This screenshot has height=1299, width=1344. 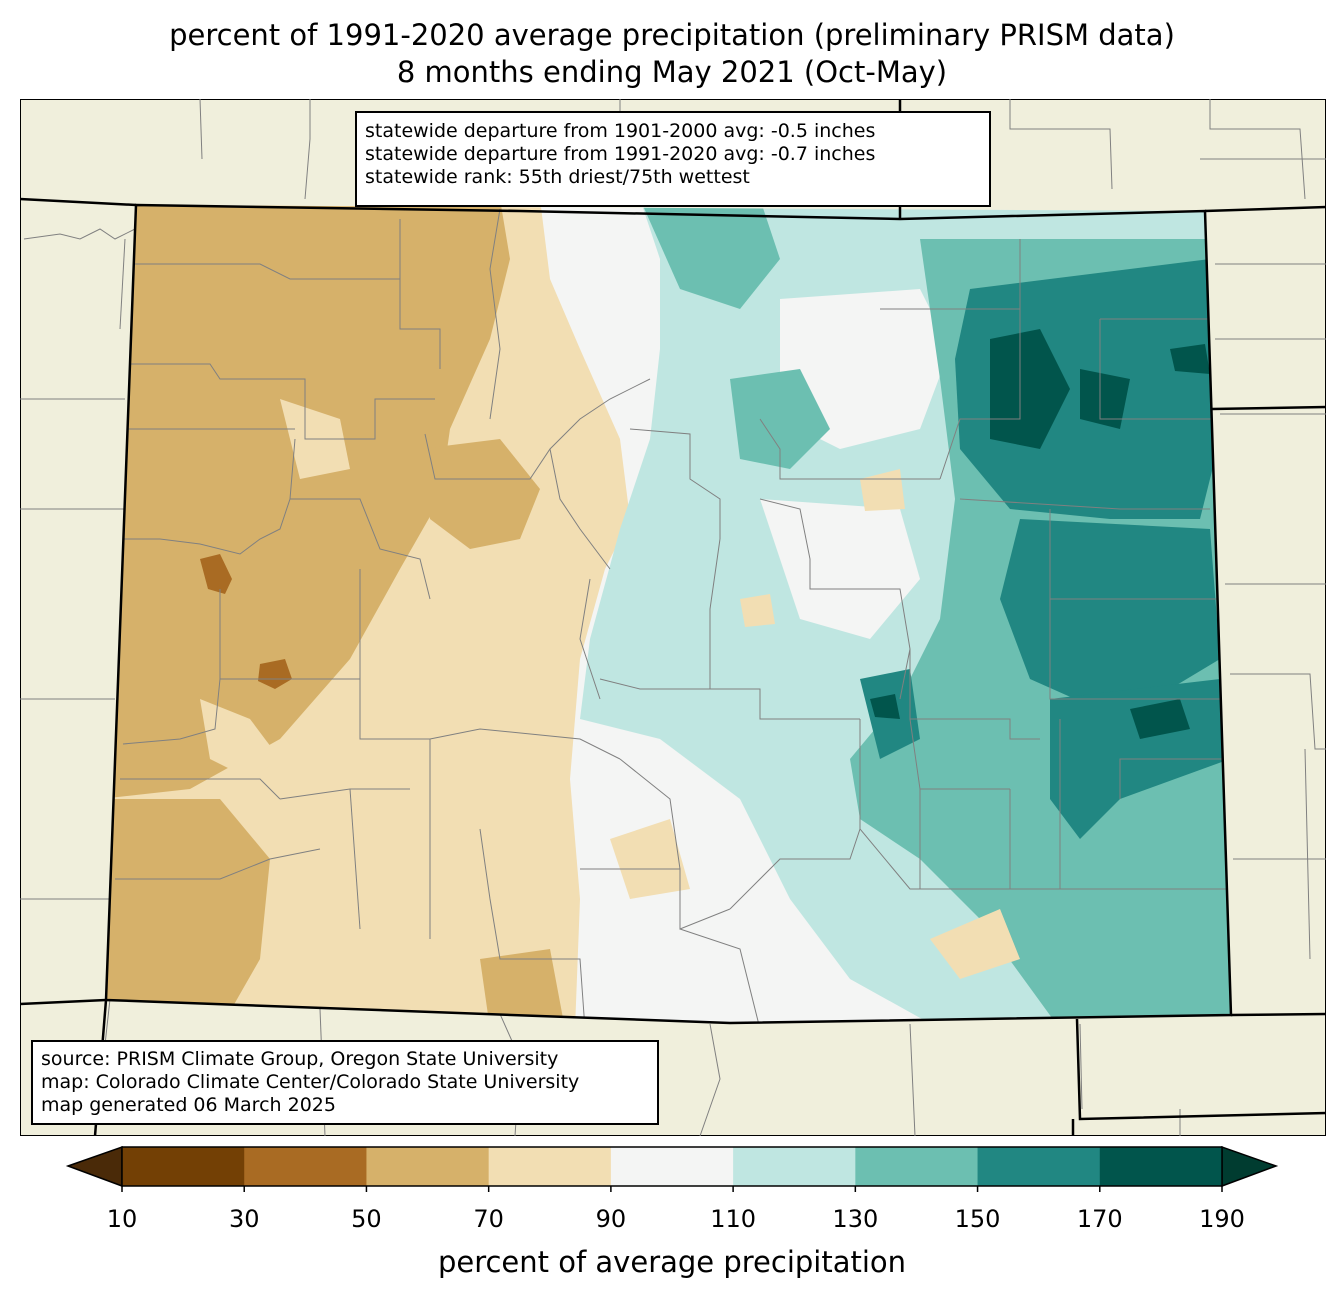 What do you see at coordinates (188, 1105) in the screenshot?
I see `credits-generated: map generated 06 March 2025` at bounding box center [188, 1105].